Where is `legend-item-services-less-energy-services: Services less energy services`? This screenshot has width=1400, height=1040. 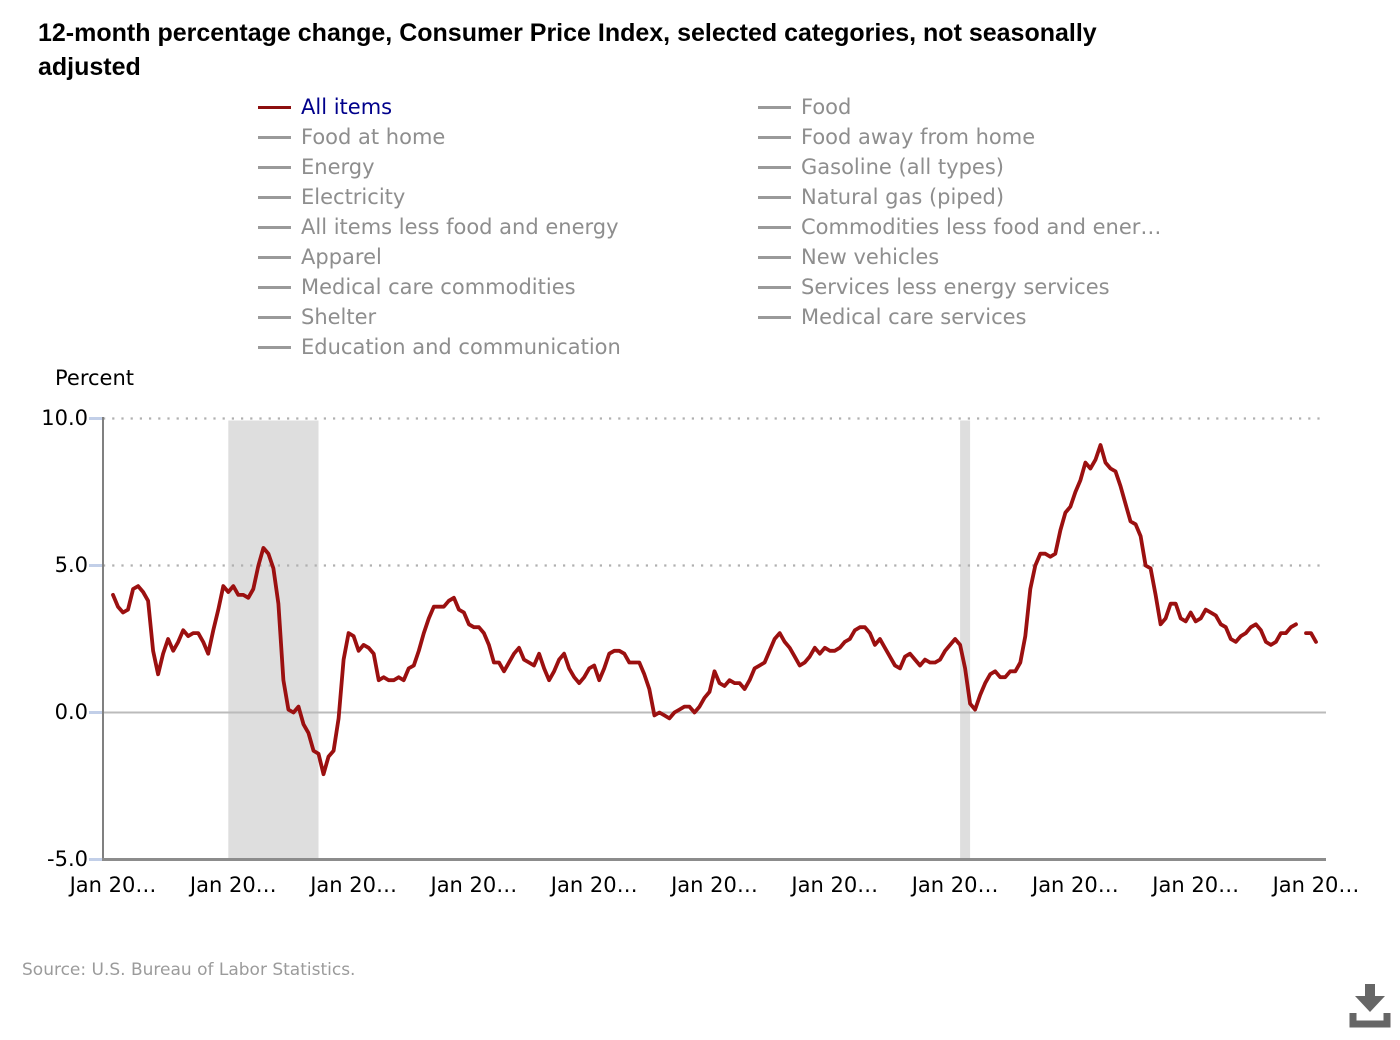
legend-item-services-less-energy-services: Services less energy services is located at coordinates (959, 287).